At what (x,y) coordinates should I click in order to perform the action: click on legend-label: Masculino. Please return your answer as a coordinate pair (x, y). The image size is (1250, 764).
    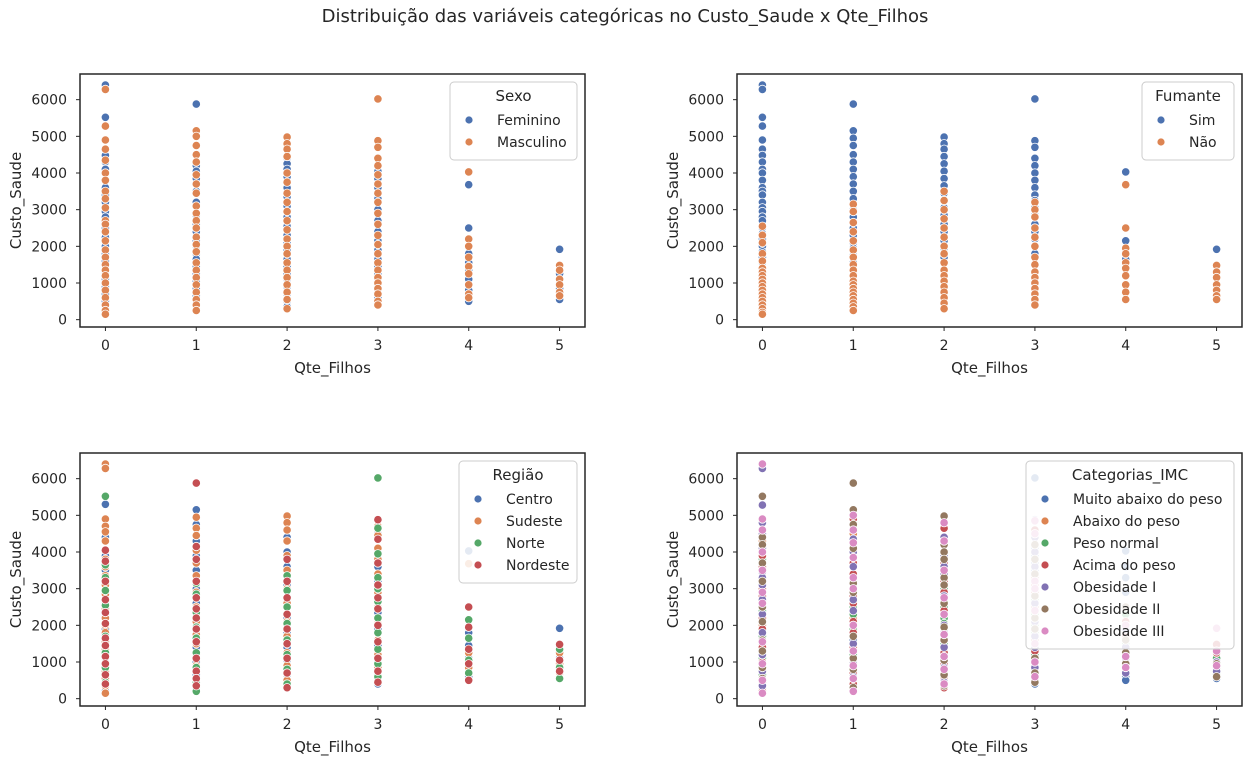
    Looking at the image, I should click on (532, 143).